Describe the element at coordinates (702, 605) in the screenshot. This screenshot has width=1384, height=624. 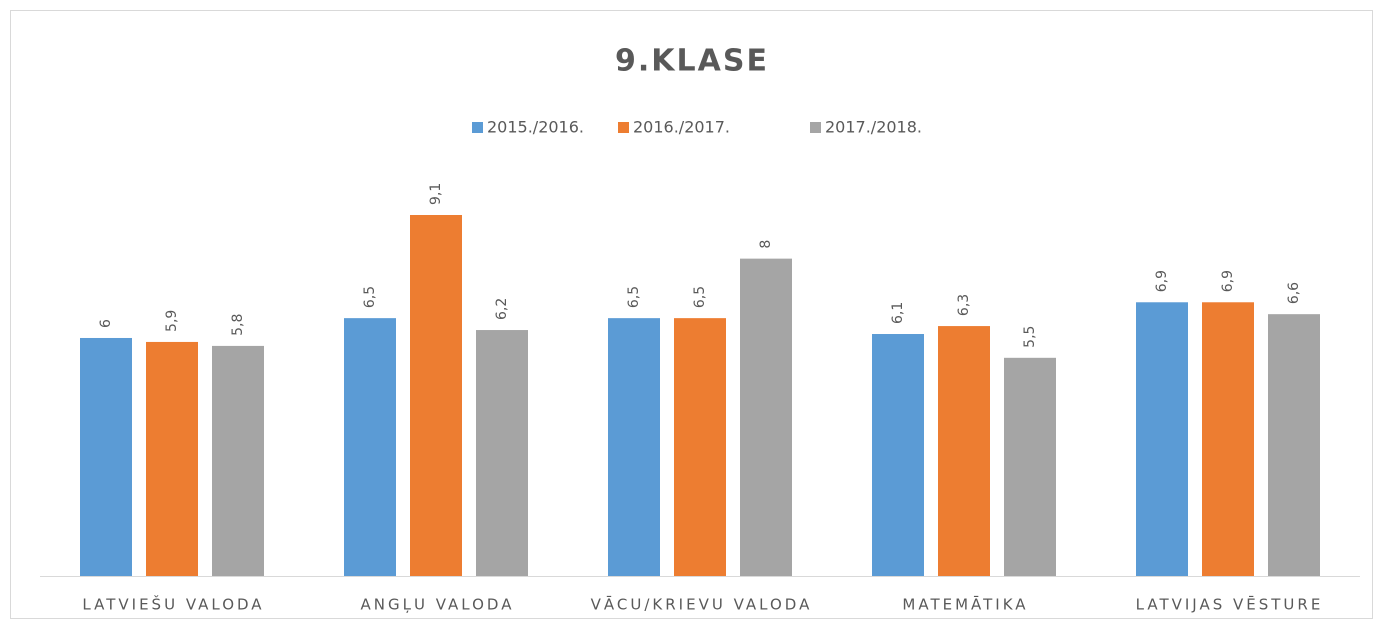
I see `x-tick-label: VĀCU/KRIEVU VALODA` at that location.